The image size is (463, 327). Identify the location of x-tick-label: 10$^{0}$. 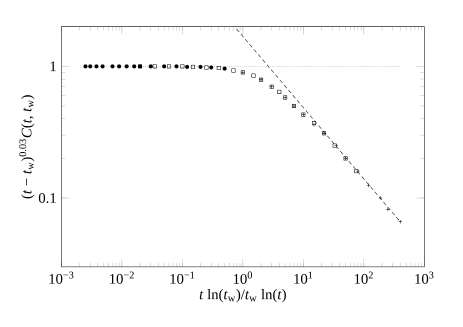
(243, 278).